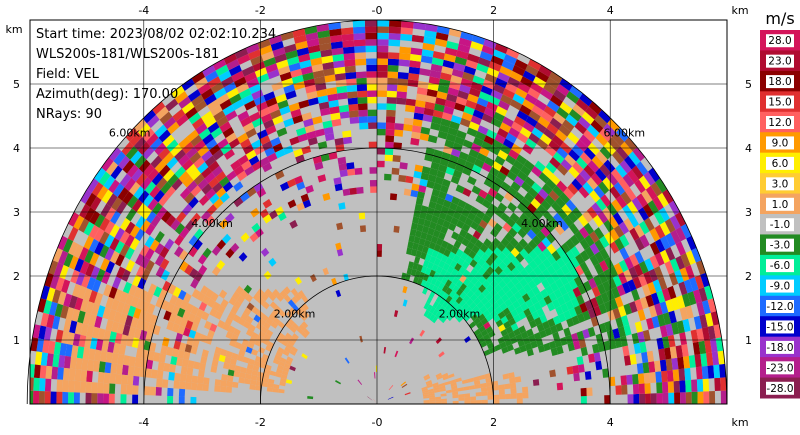  What do you see at coordinates (69, 114) in the screenshot?
I see `info-line: NRays: 90` at bounding box center [69, 114].